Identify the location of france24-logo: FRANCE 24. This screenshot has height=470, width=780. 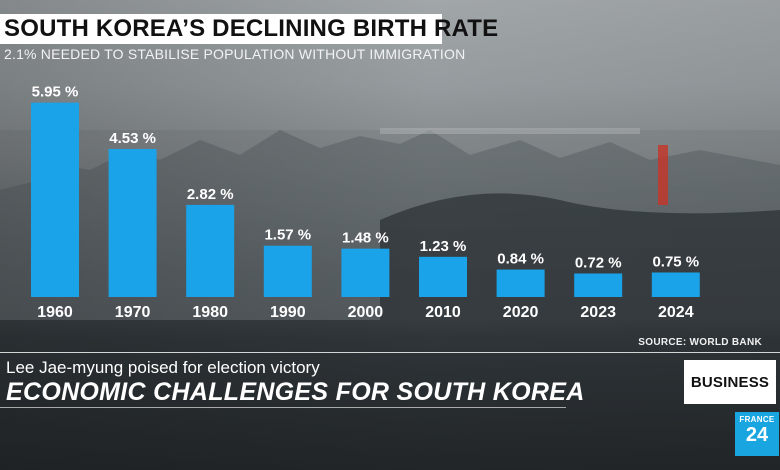
(757, 434).